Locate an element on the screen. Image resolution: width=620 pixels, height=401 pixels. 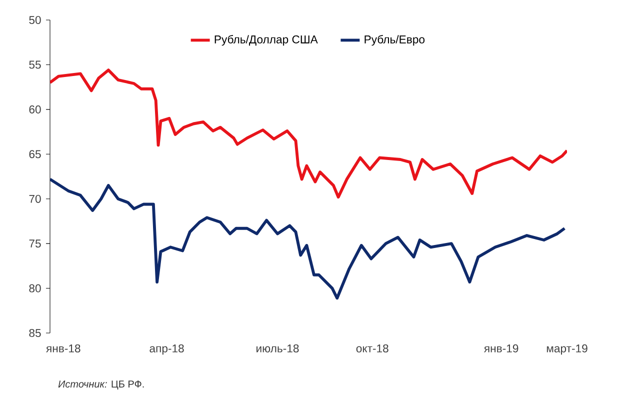
y-tick-label: 65 is located at coordinates (35, 154).